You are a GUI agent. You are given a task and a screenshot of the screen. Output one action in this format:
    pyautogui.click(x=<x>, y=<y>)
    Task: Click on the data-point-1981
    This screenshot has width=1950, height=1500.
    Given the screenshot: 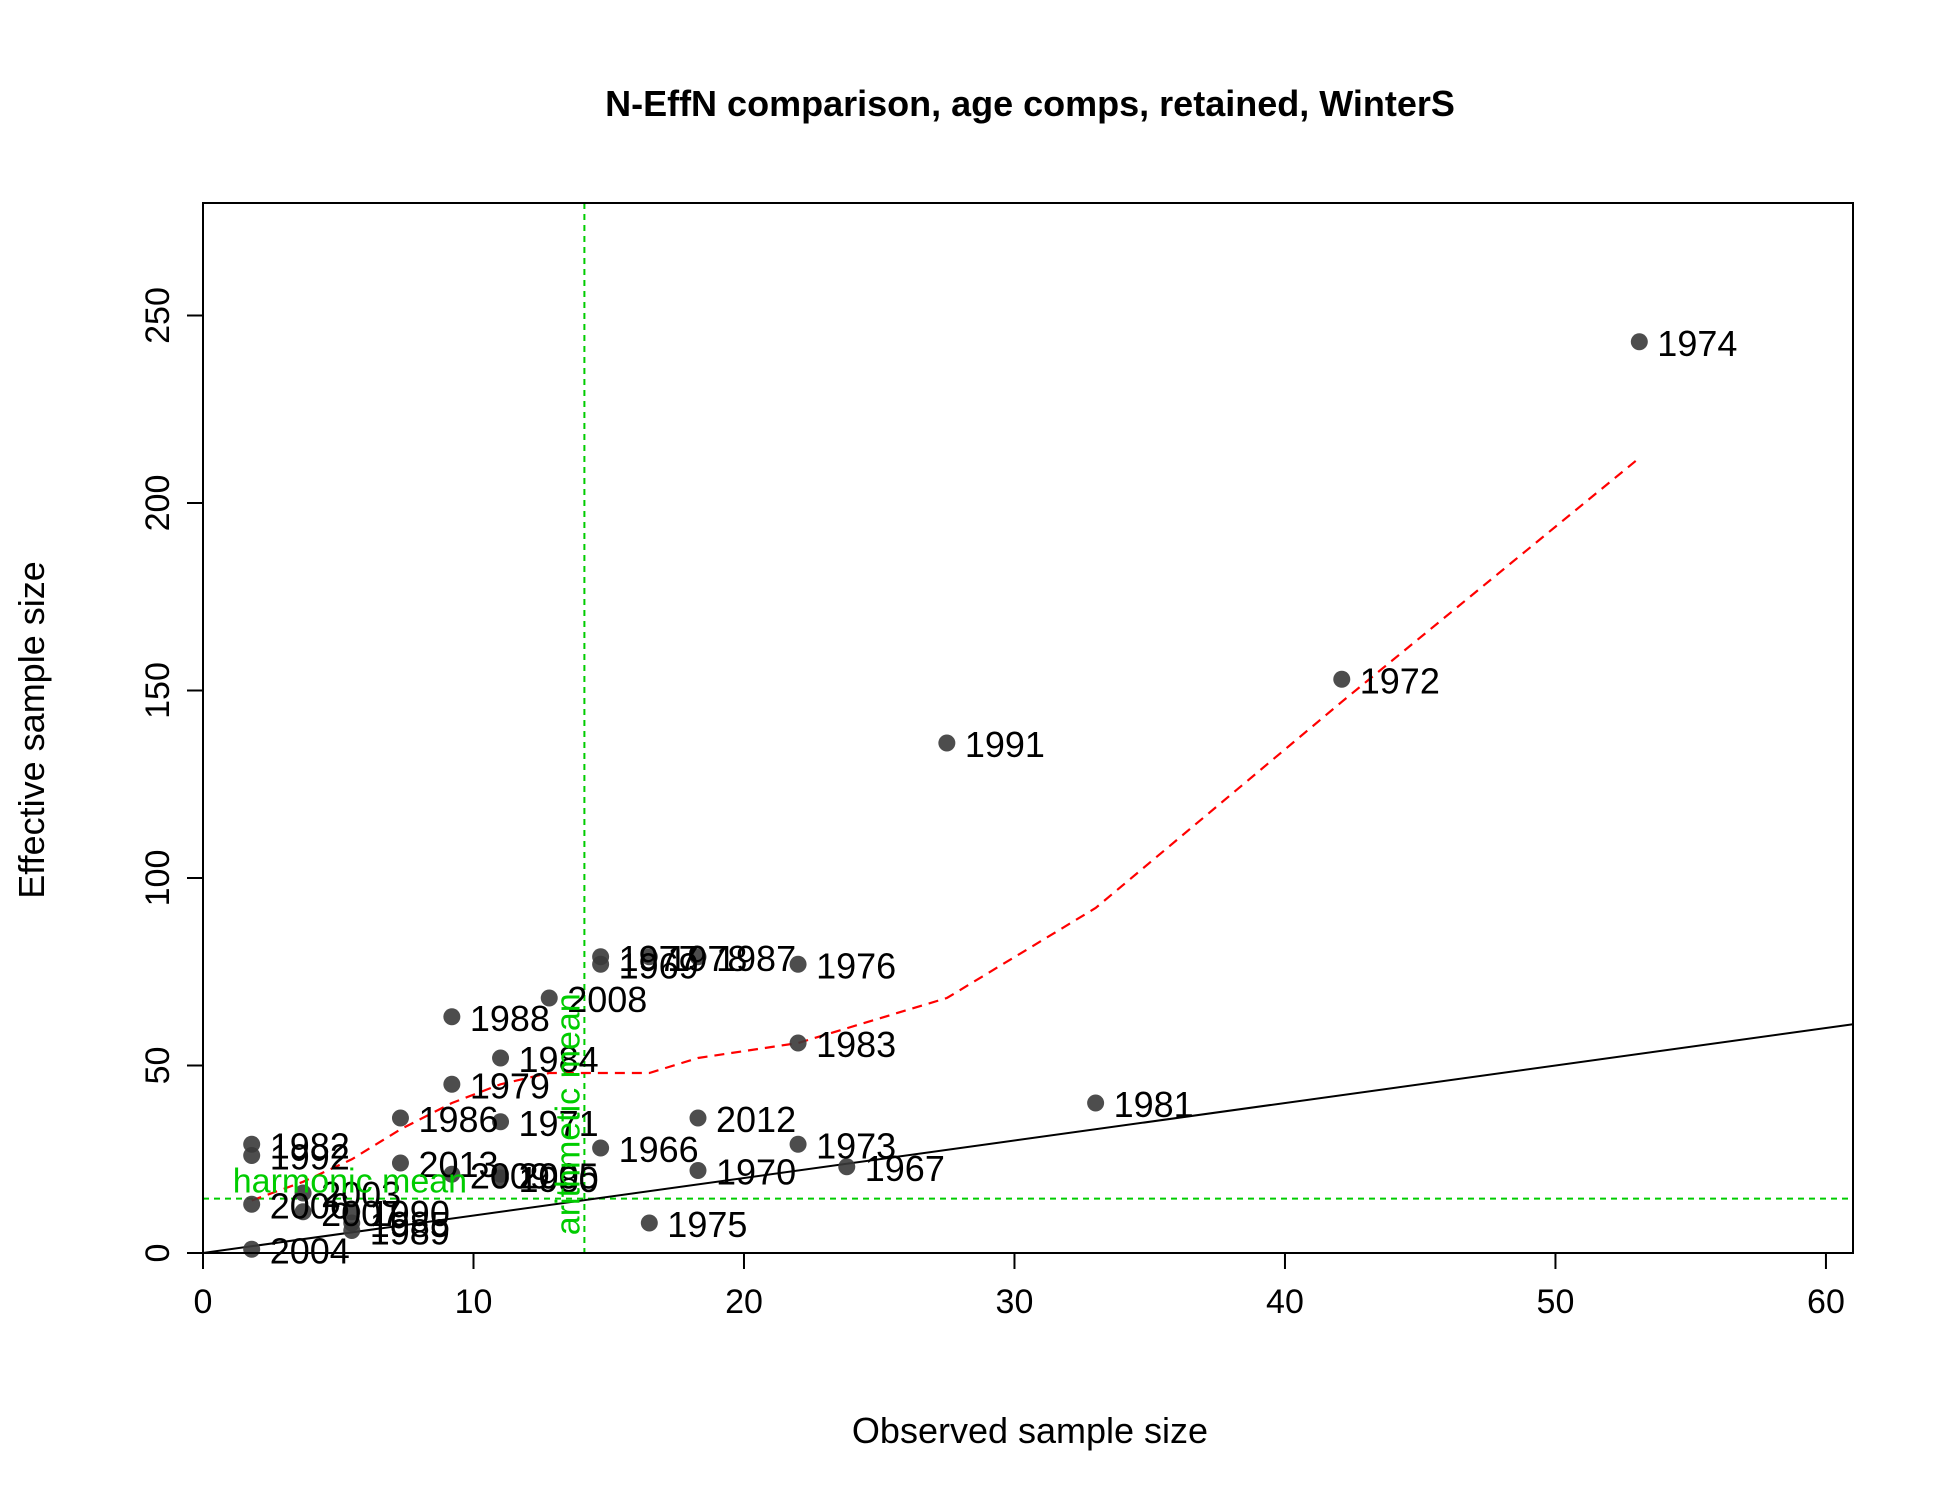 What is the action you would take?
    pyautogui.click(x=1096, y=1103)
    